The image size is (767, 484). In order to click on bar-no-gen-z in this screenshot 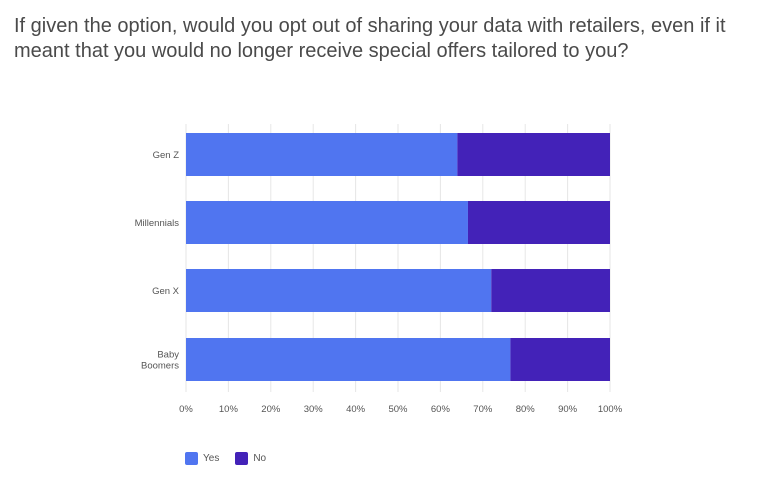, I will do `click(533, 154)`.